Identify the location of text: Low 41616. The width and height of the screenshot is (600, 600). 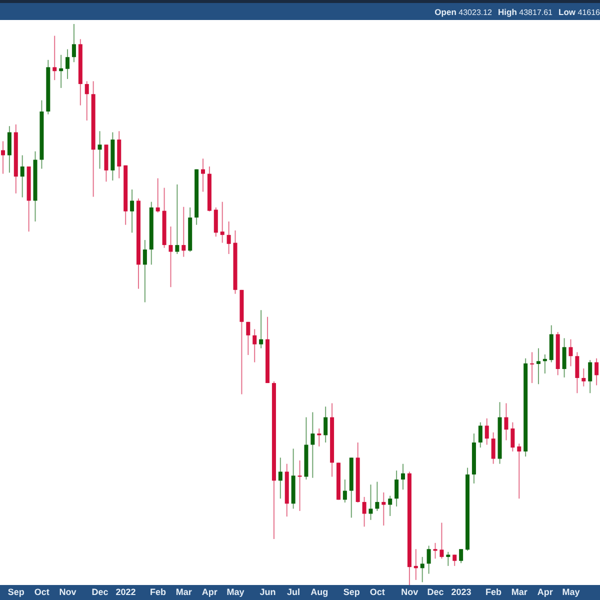
(579, 11).